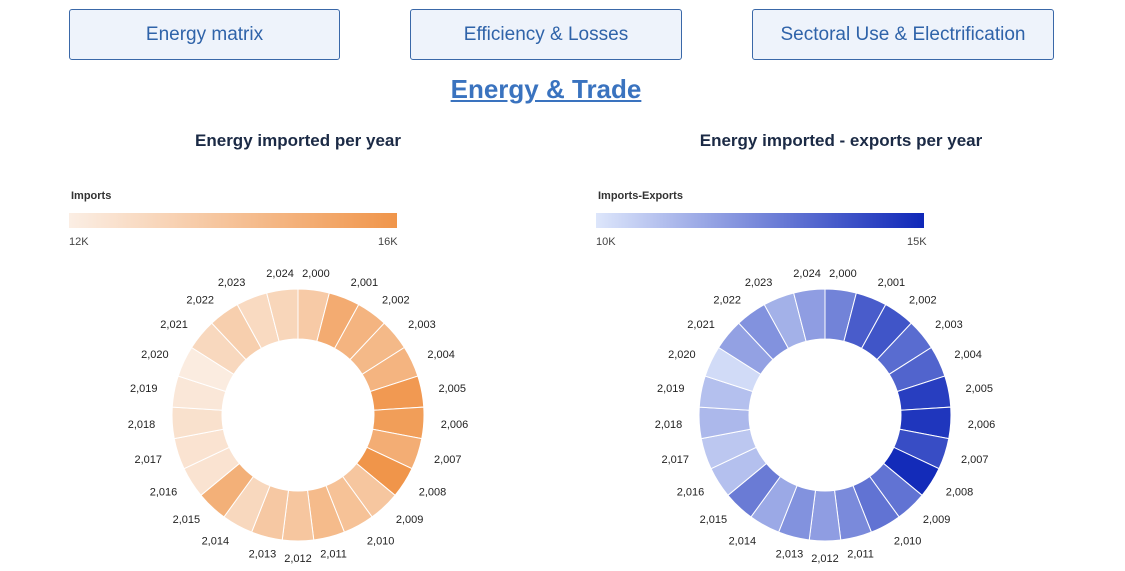 Image resolution: width=1125 pixels, height=571 pixels. What do you see at coordinates (841, 140) in the screenshot?
I see `chart-title-net-imports: Energy imported - exports per year` at bounding box center [841, 140].